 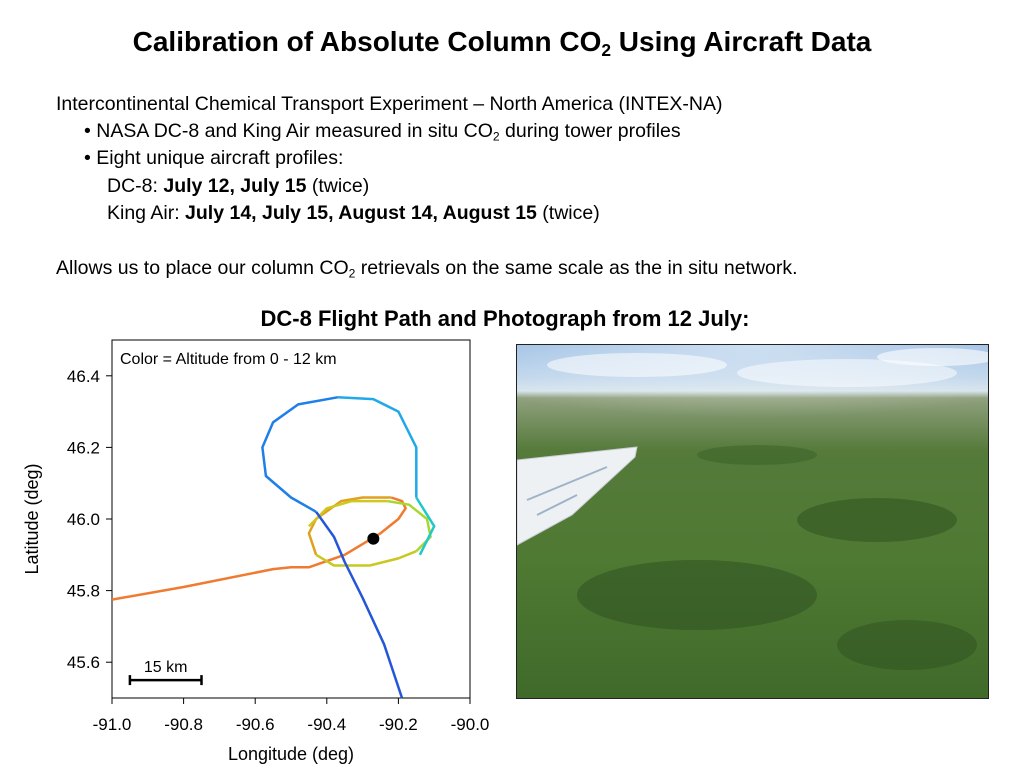 I want to click on y-tick-label: 46.0, so click(x=83, y=519).